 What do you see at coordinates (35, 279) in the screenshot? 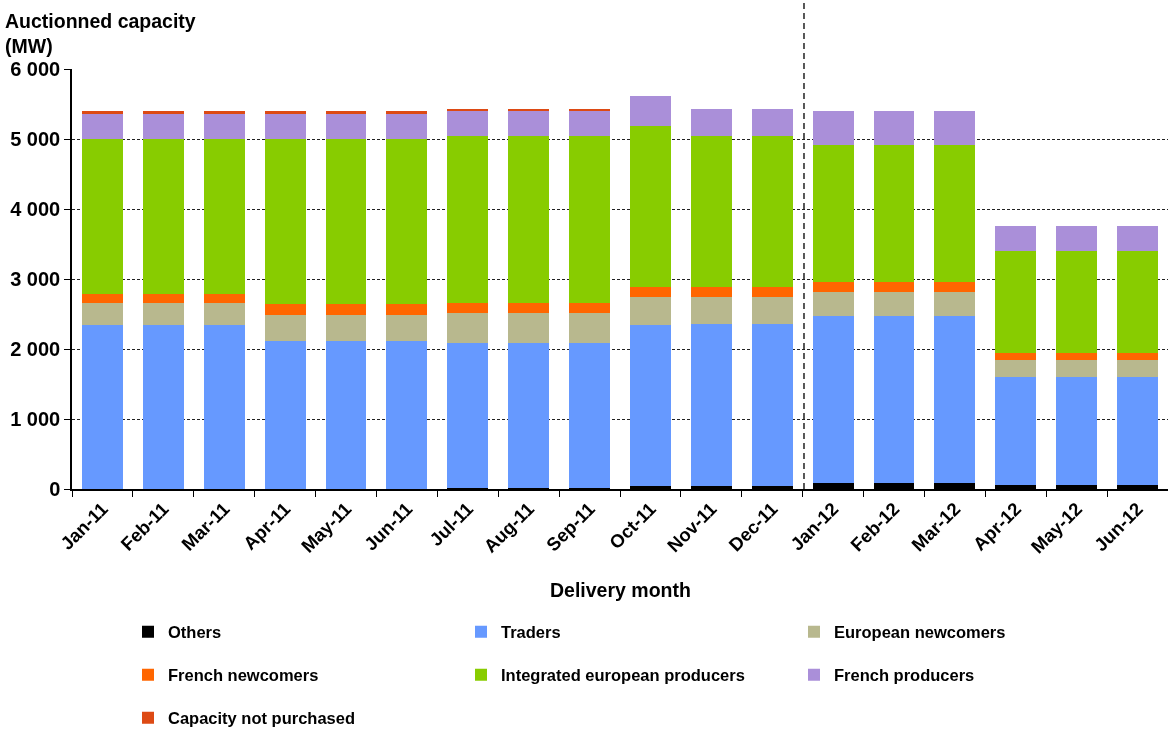
I see `y-tick-label: 3 000` at bounding box center [35, 279].